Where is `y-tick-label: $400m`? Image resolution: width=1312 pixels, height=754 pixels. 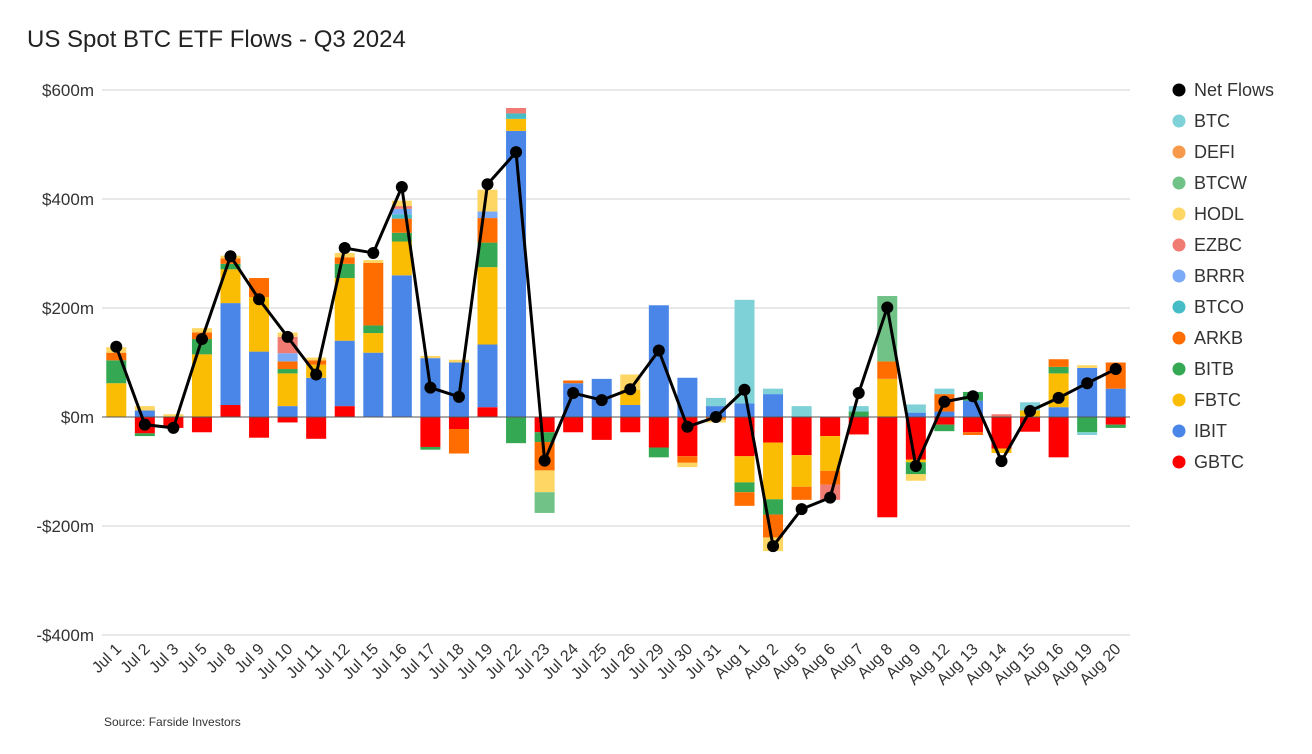 y-tick-label: $400m is located at coordinates (68, 199).